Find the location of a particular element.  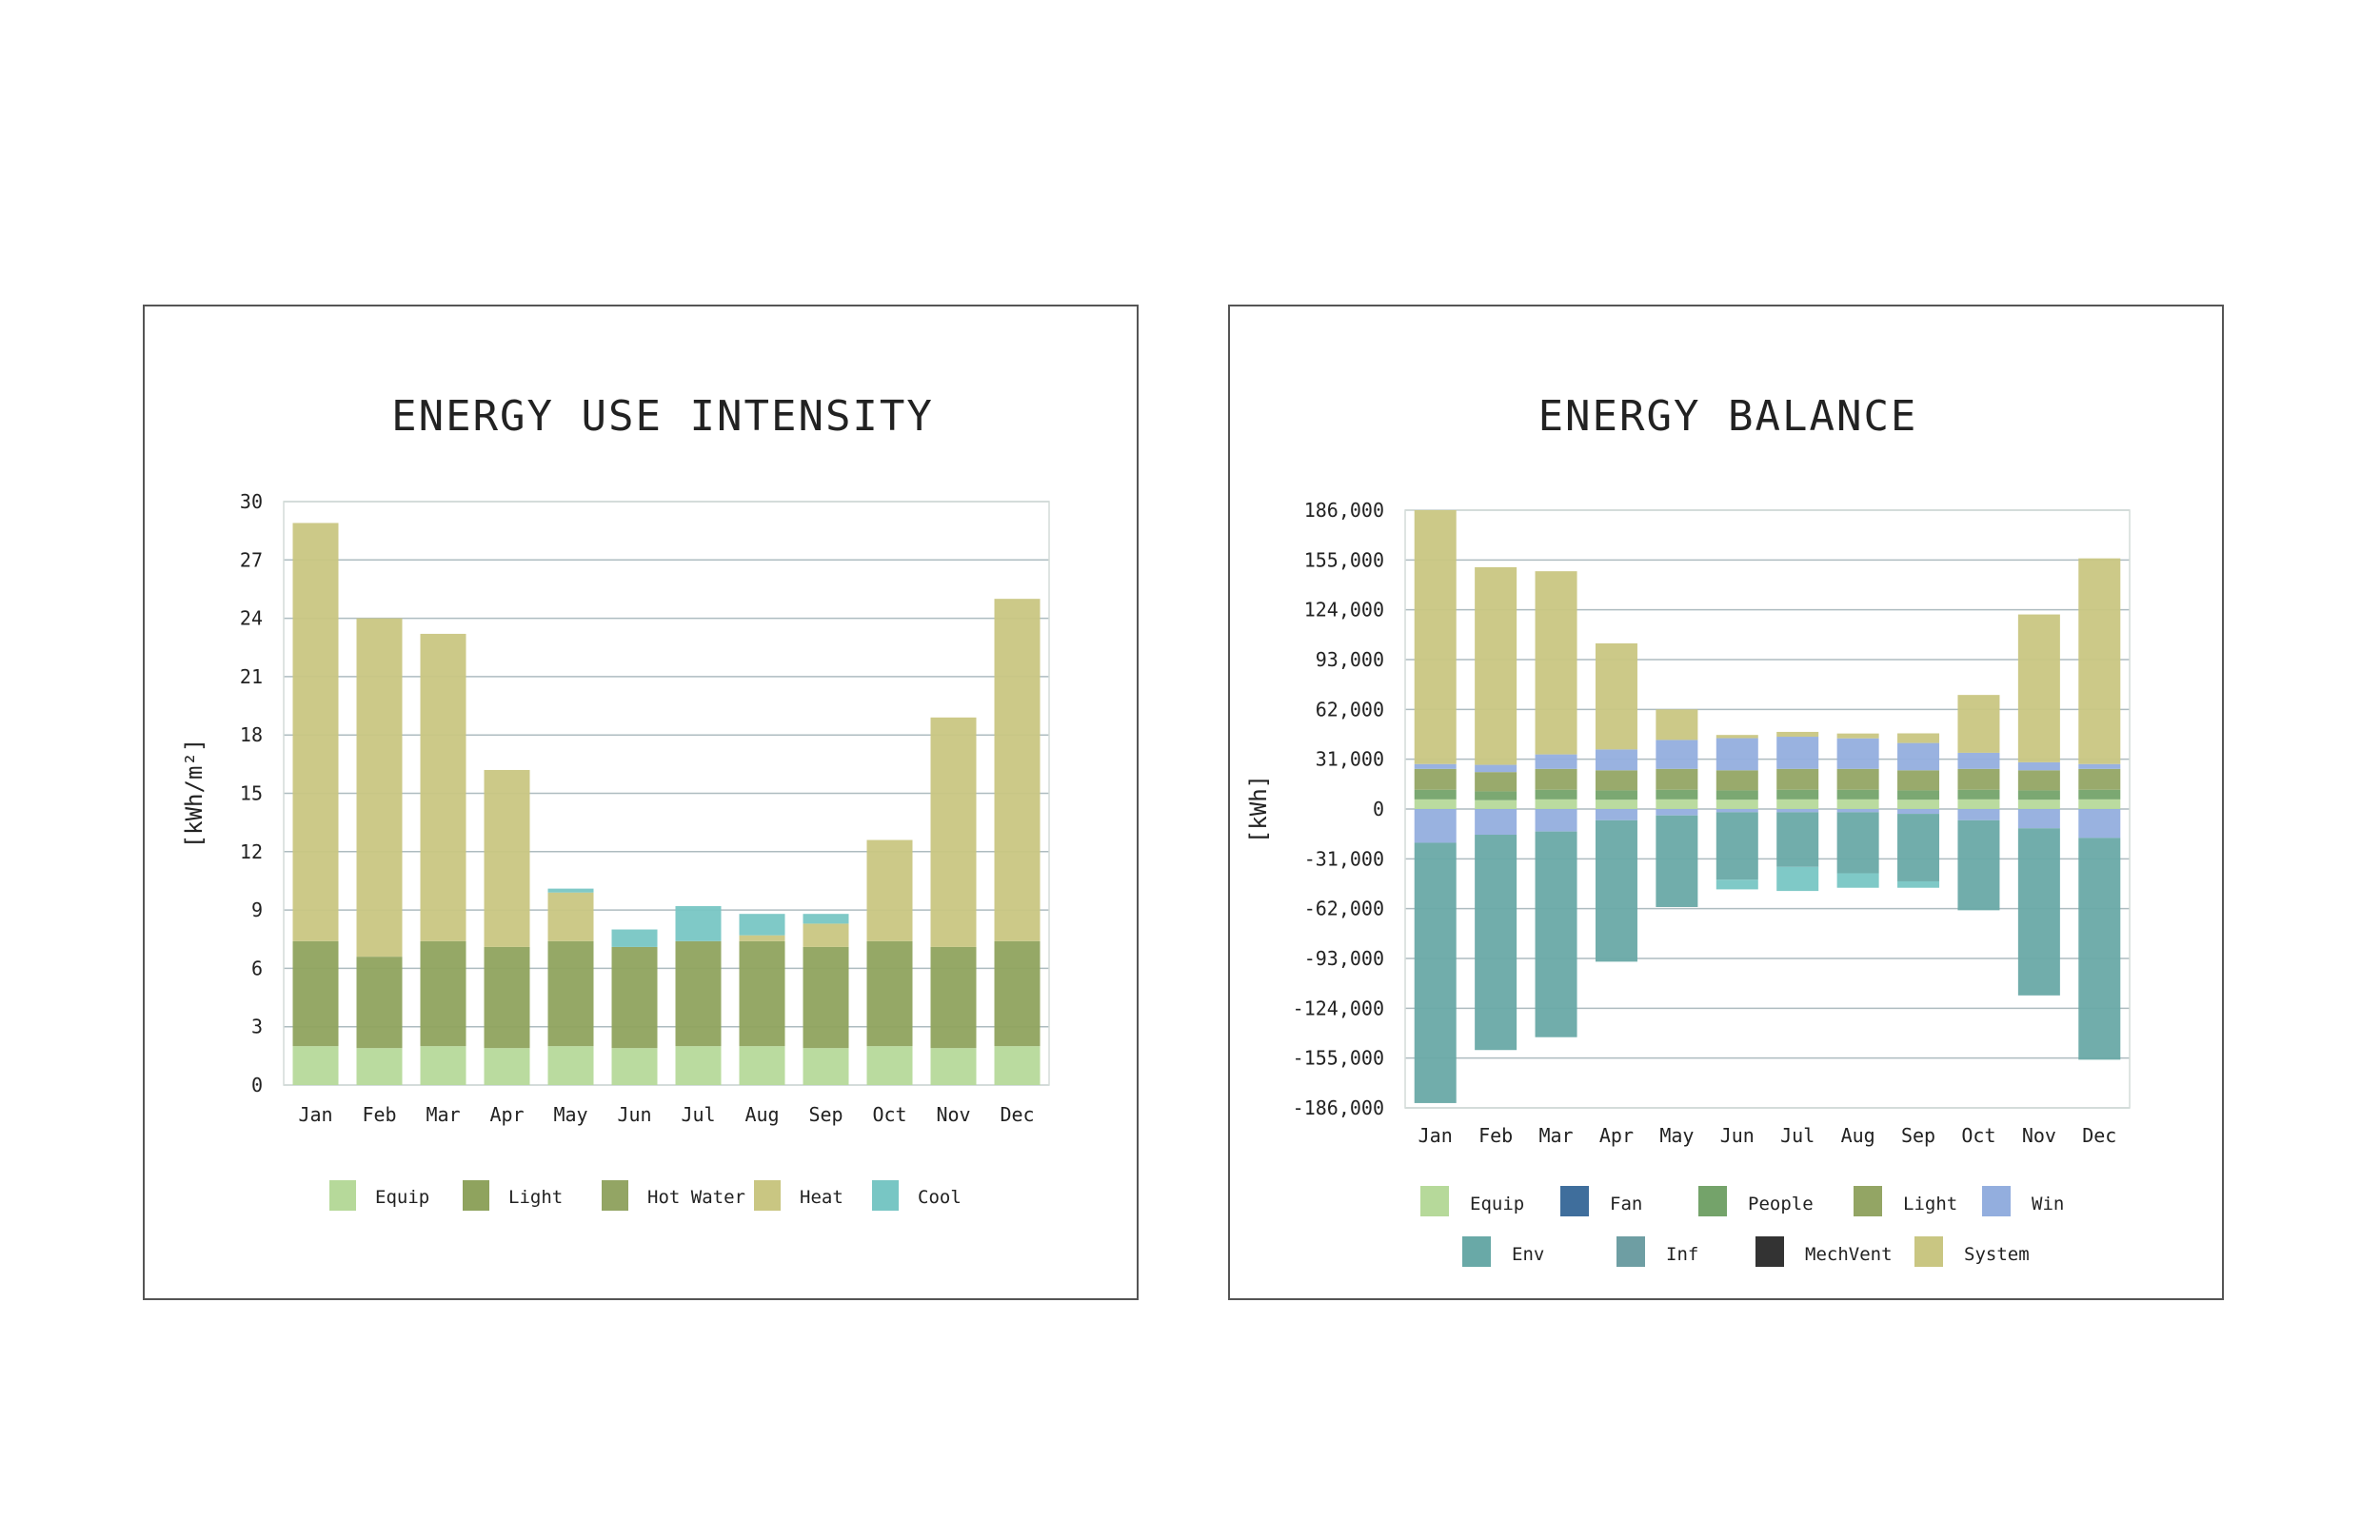

y-axis-label: [kWh/m²] is located at coordinates (194, 794).